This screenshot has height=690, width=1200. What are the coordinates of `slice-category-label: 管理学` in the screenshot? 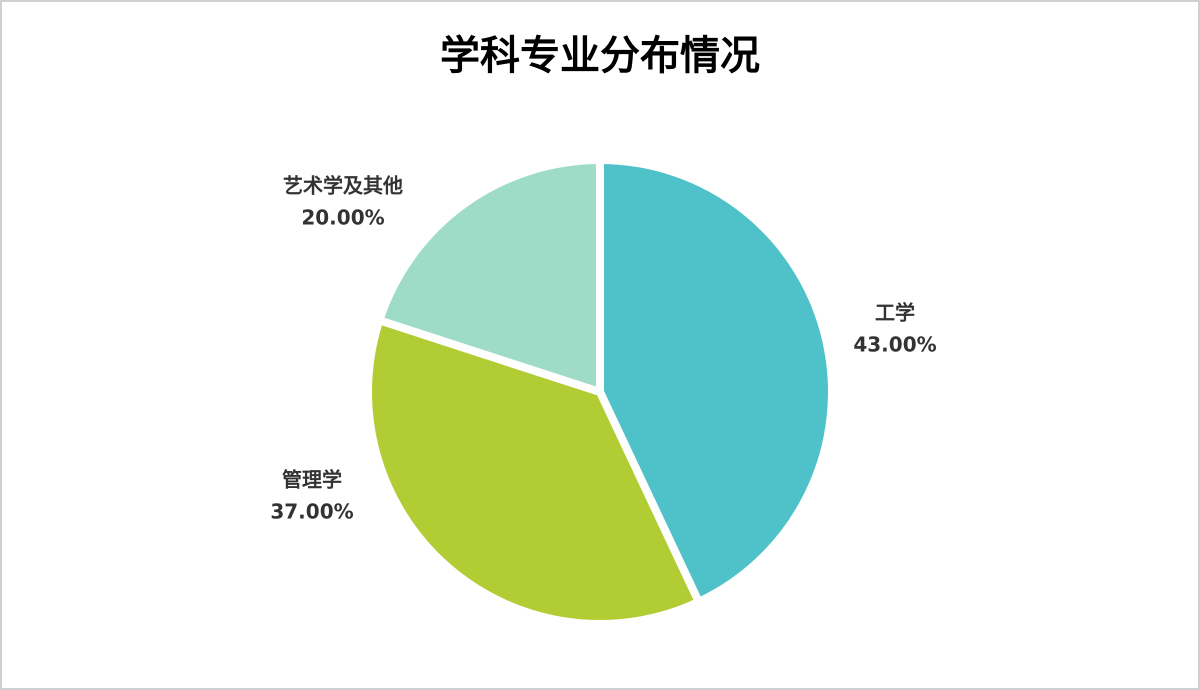 It's located at (312, 480).